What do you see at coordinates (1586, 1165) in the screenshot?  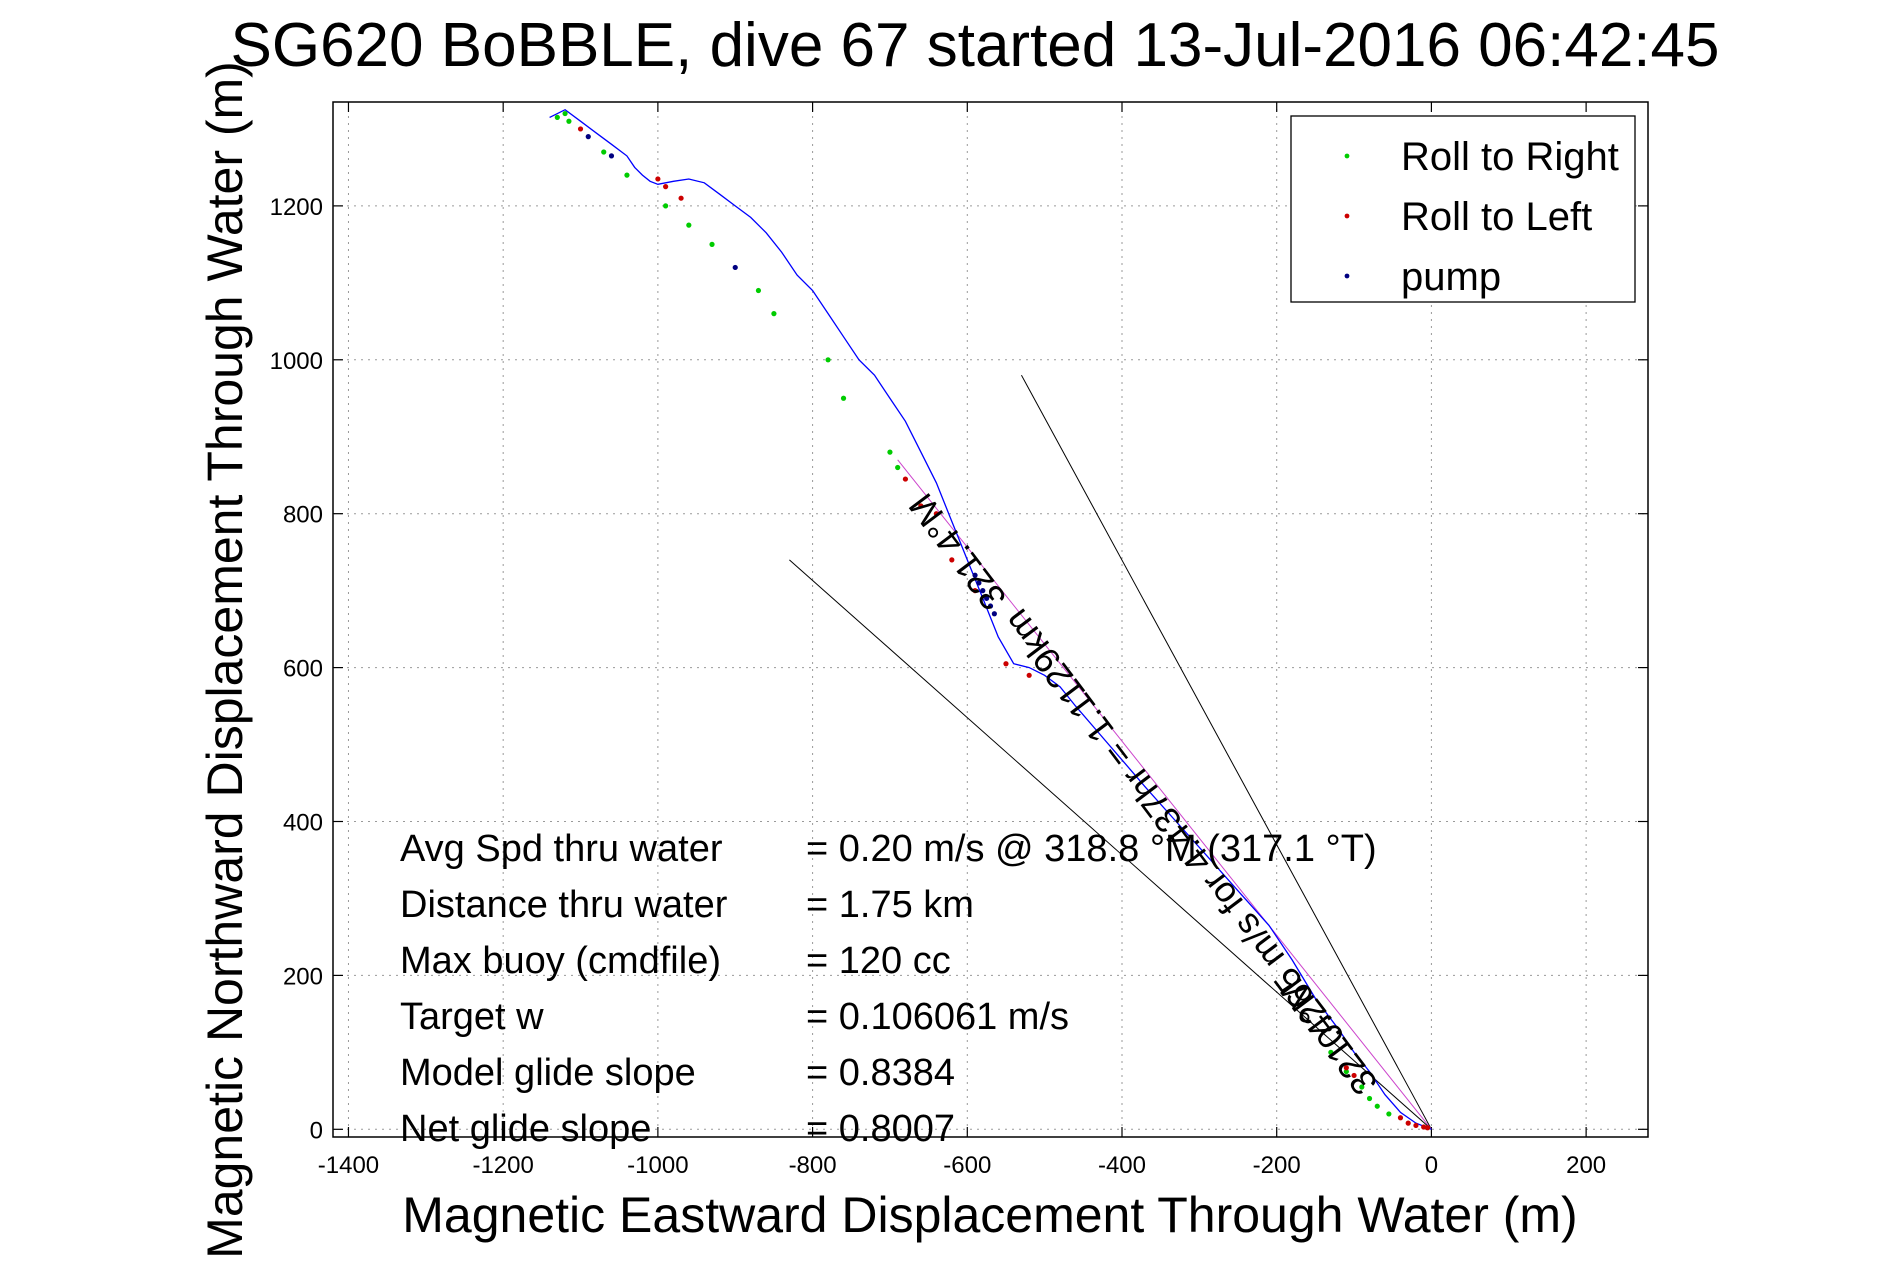 I see `x-tick-label: 200` at bounding box center [1586, 1165].